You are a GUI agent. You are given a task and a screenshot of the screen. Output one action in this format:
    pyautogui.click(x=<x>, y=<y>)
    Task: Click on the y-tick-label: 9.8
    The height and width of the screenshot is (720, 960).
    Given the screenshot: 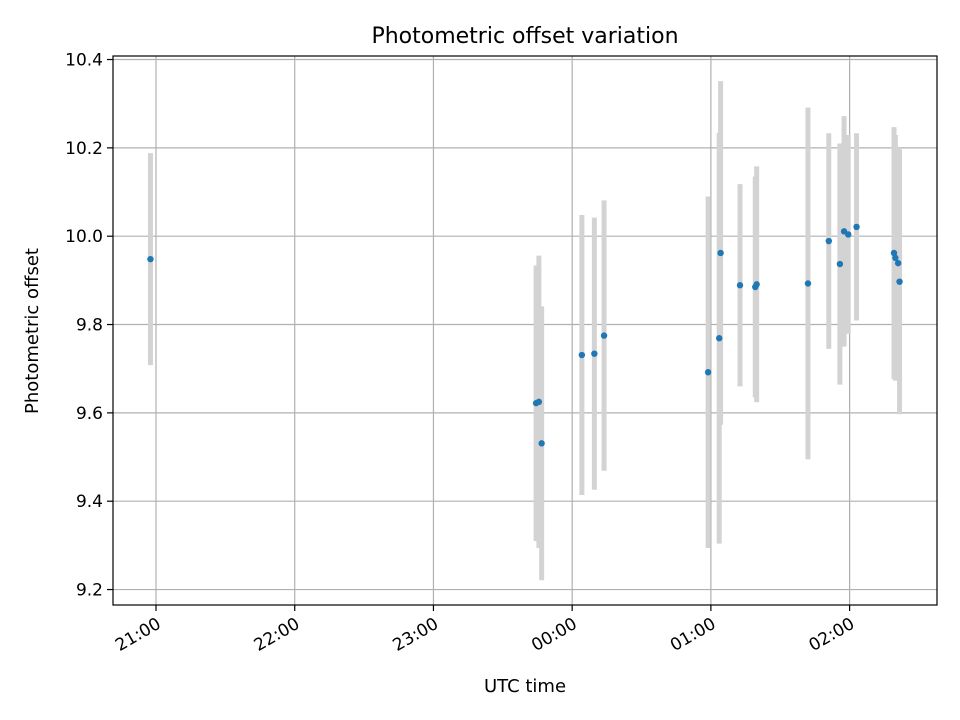 What is the action you would take?
    pyautogui.click(x=89, y=326)
    